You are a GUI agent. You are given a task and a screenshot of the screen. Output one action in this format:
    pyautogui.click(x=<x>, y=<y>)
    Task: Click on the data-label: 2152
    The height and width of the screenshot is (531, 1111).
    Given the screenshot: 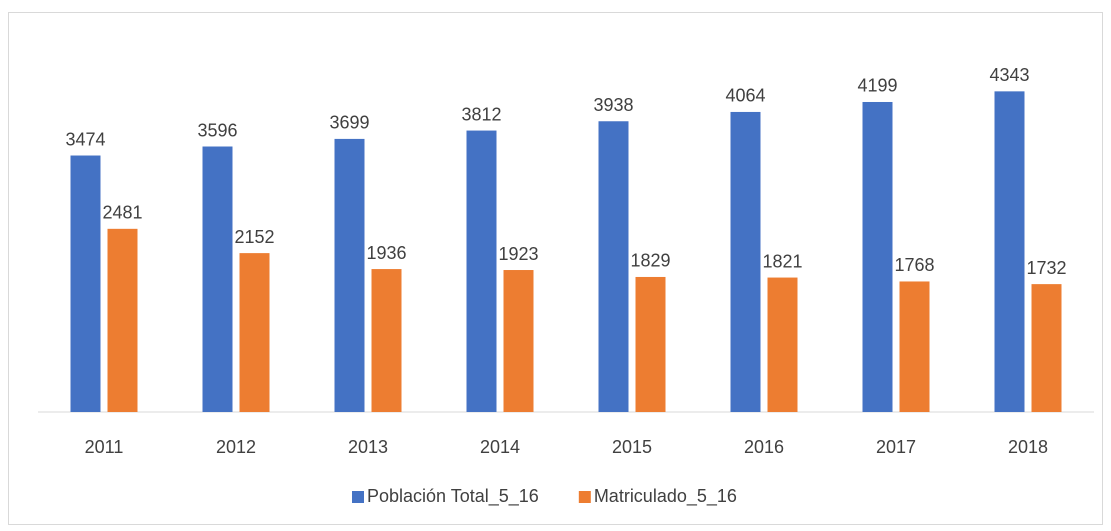 What is the action you would take?
    pyautogui.click(x=254, y=237)
    